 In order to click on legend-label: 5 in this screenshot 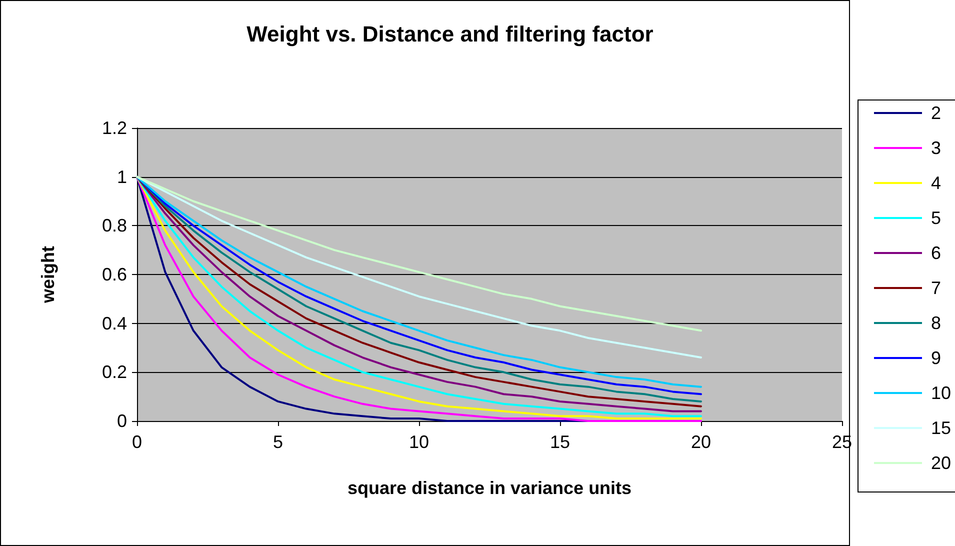, I will do `click(936, 218)`.